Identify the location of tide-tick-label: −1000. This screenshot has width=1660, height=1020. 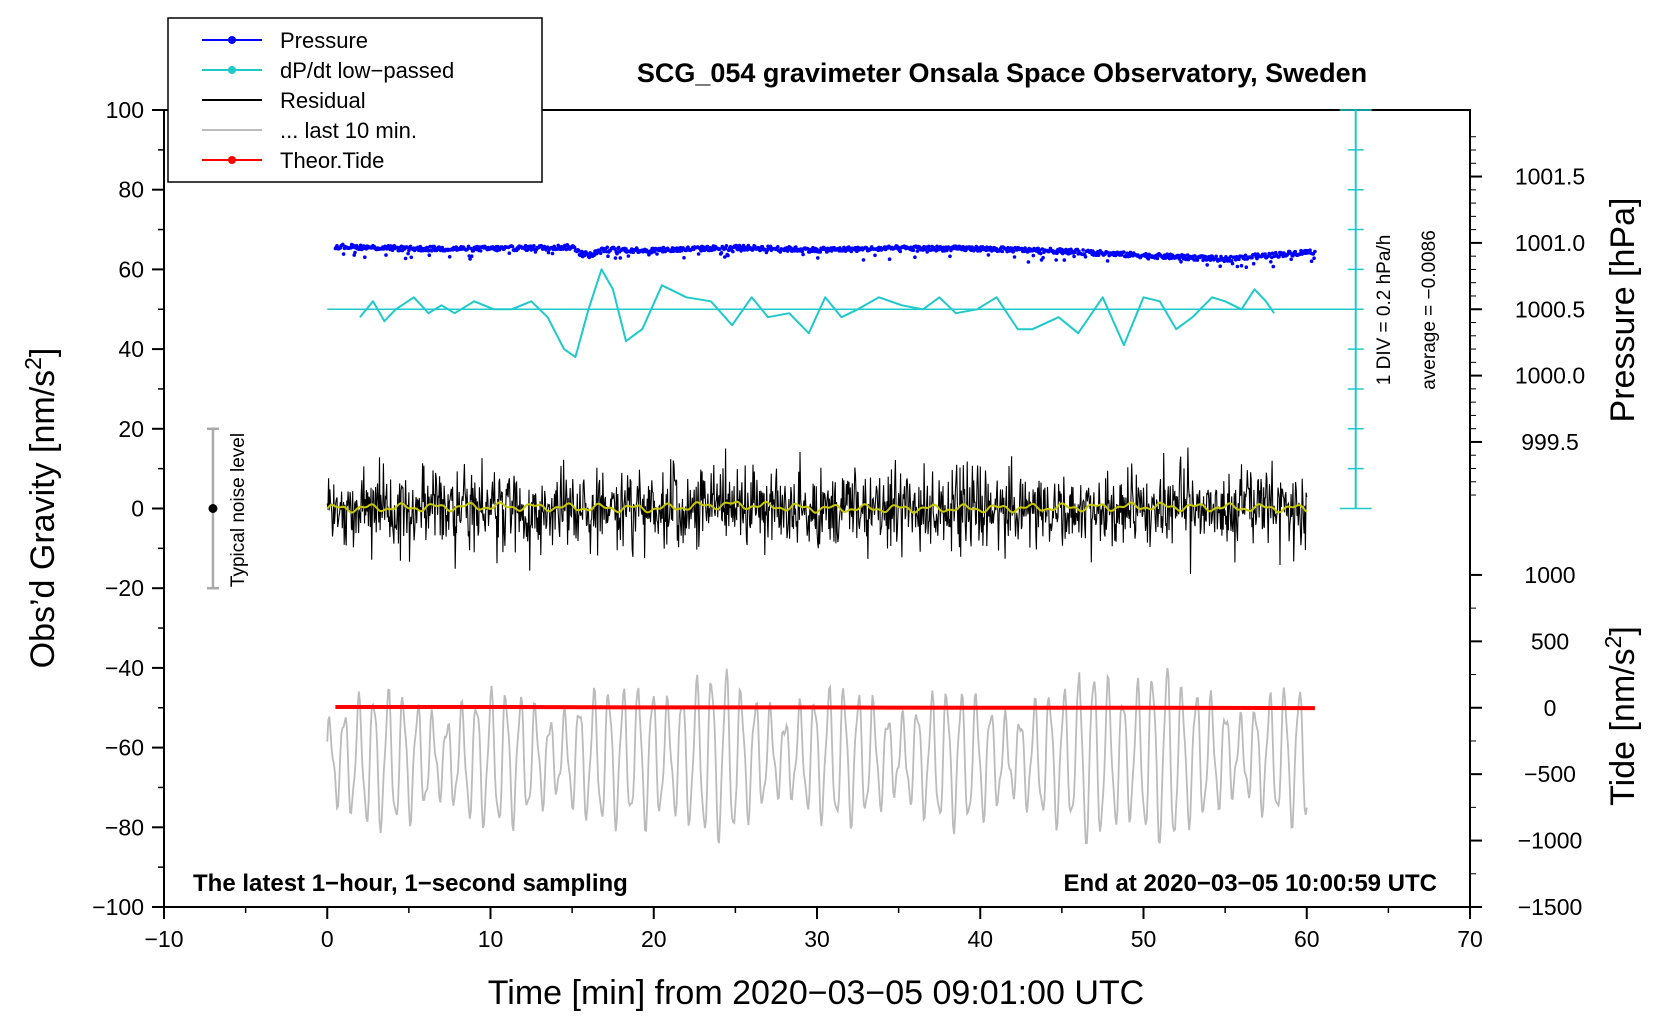
(1550, 841).